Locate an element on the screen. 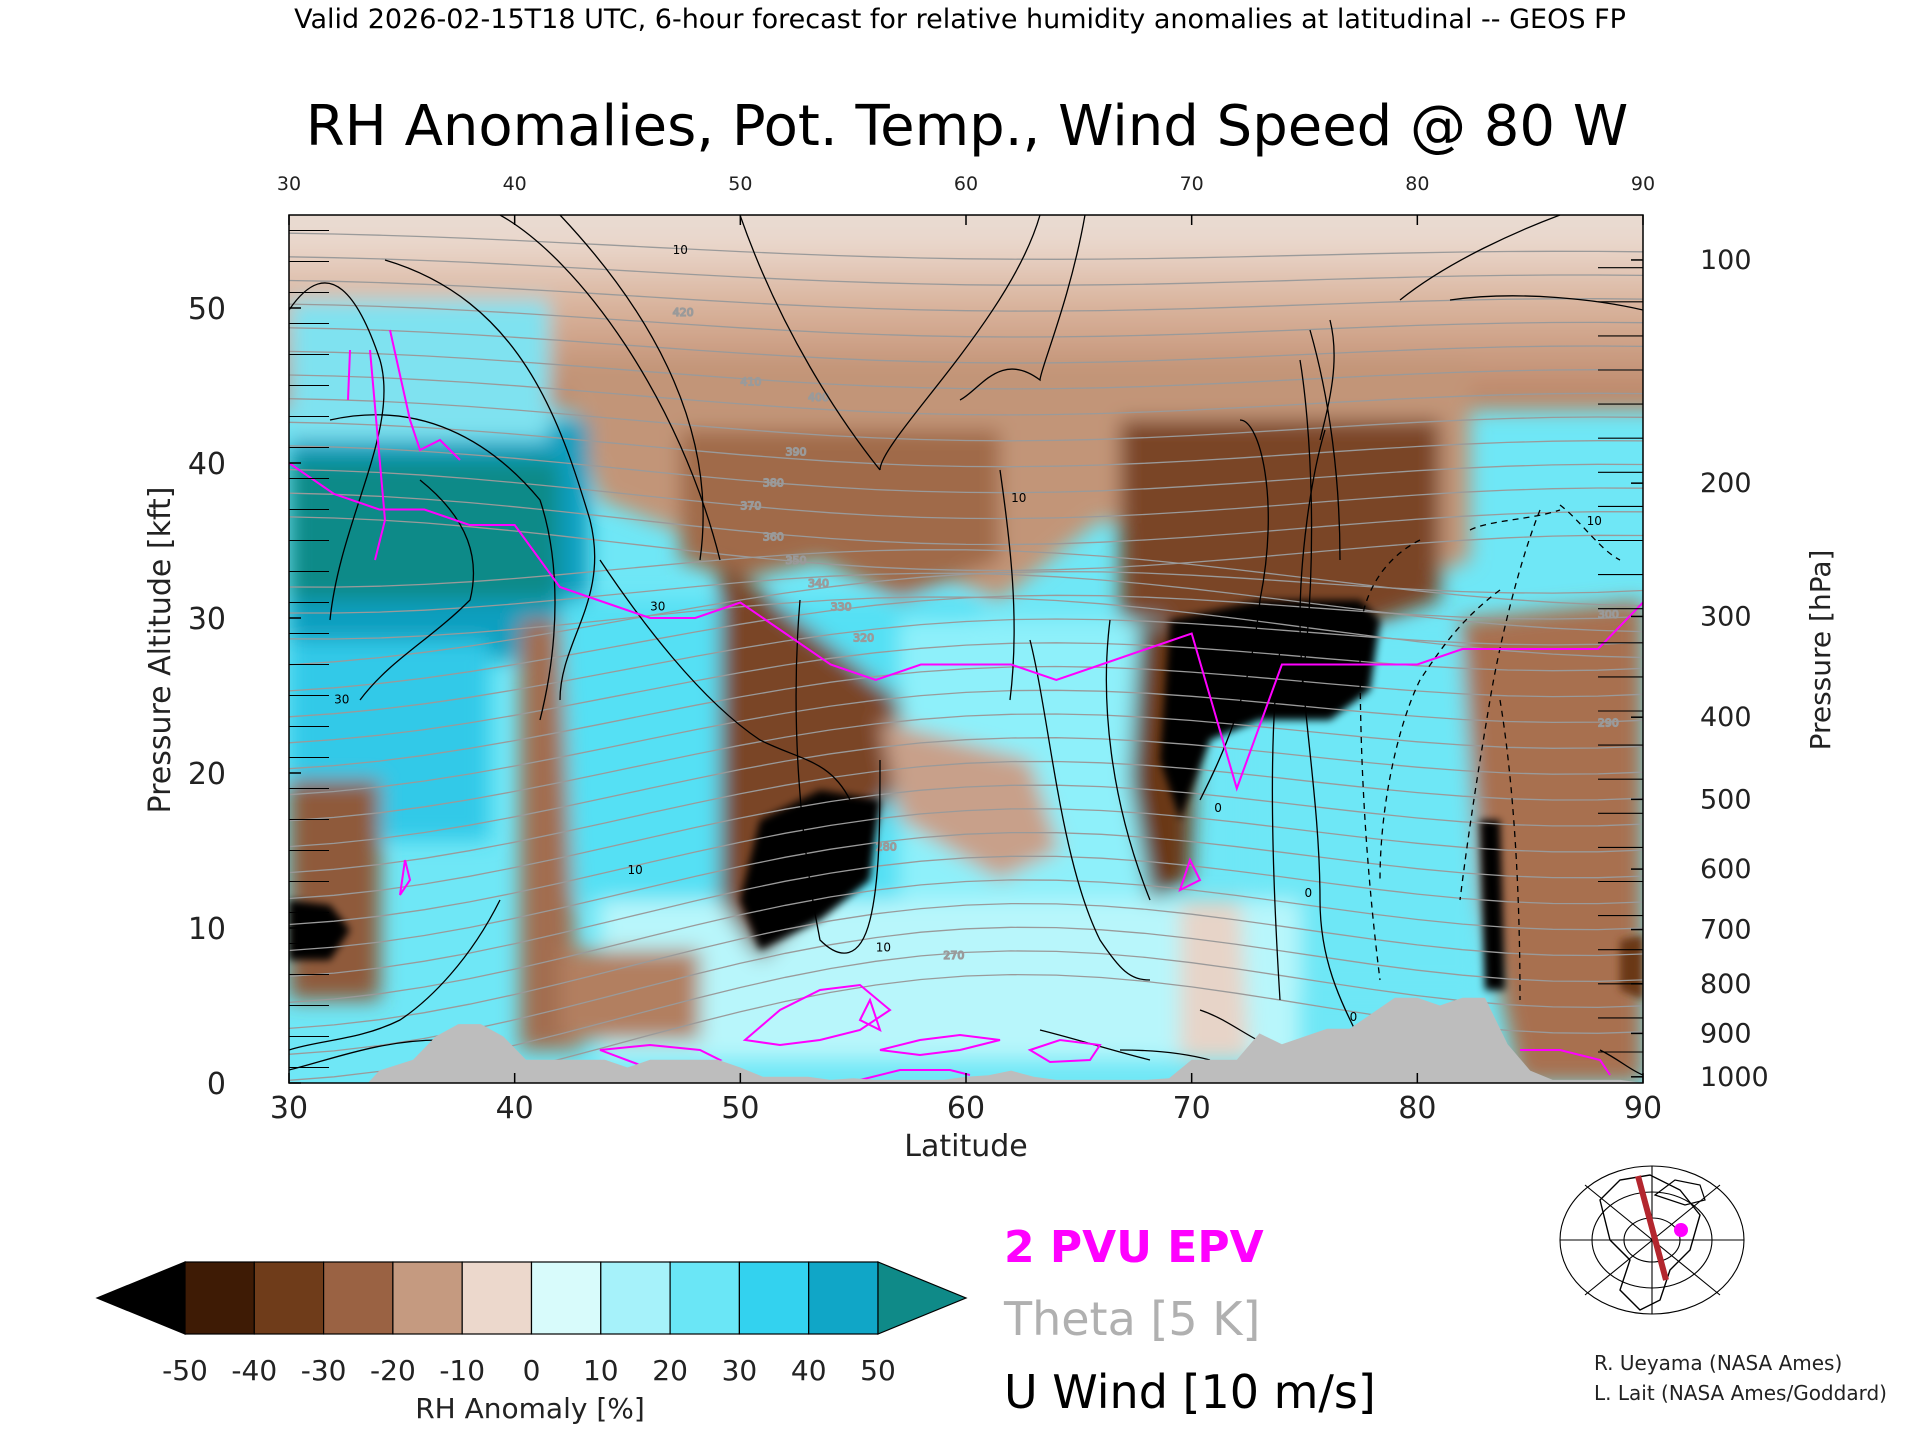  theta-contour-label: 330 is located at coordinates (841, 606).